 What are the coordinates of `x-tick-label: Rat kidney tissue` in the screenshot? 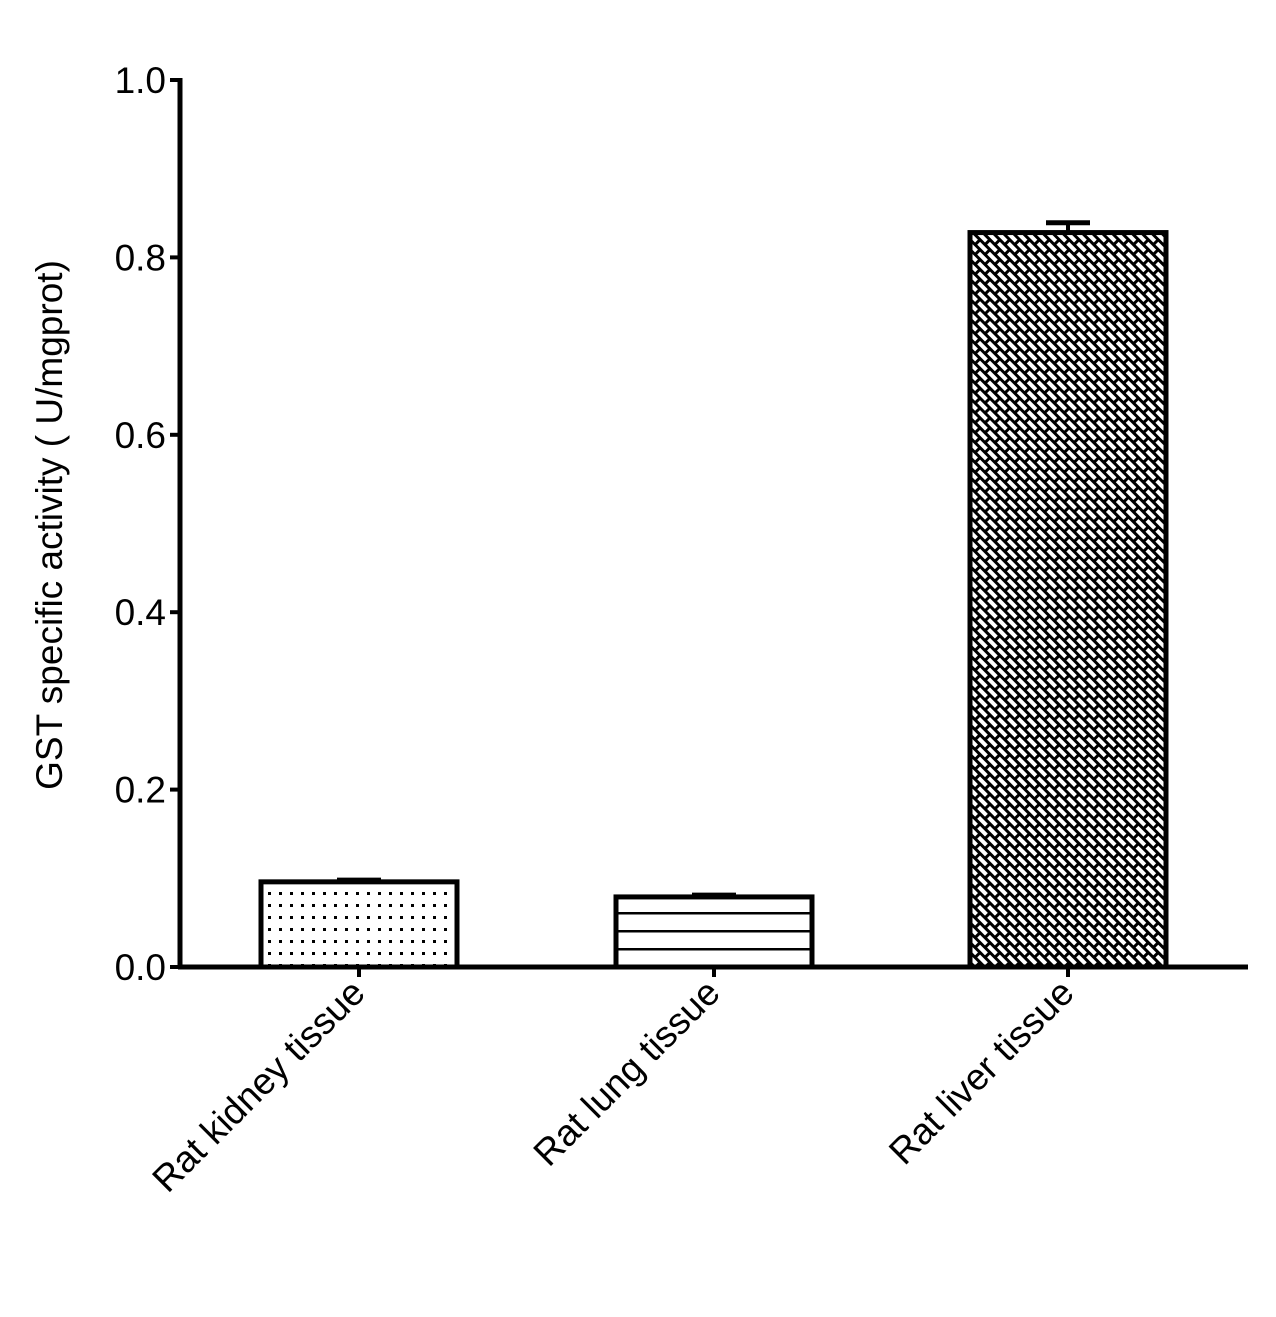 It's located at (258, 1086).